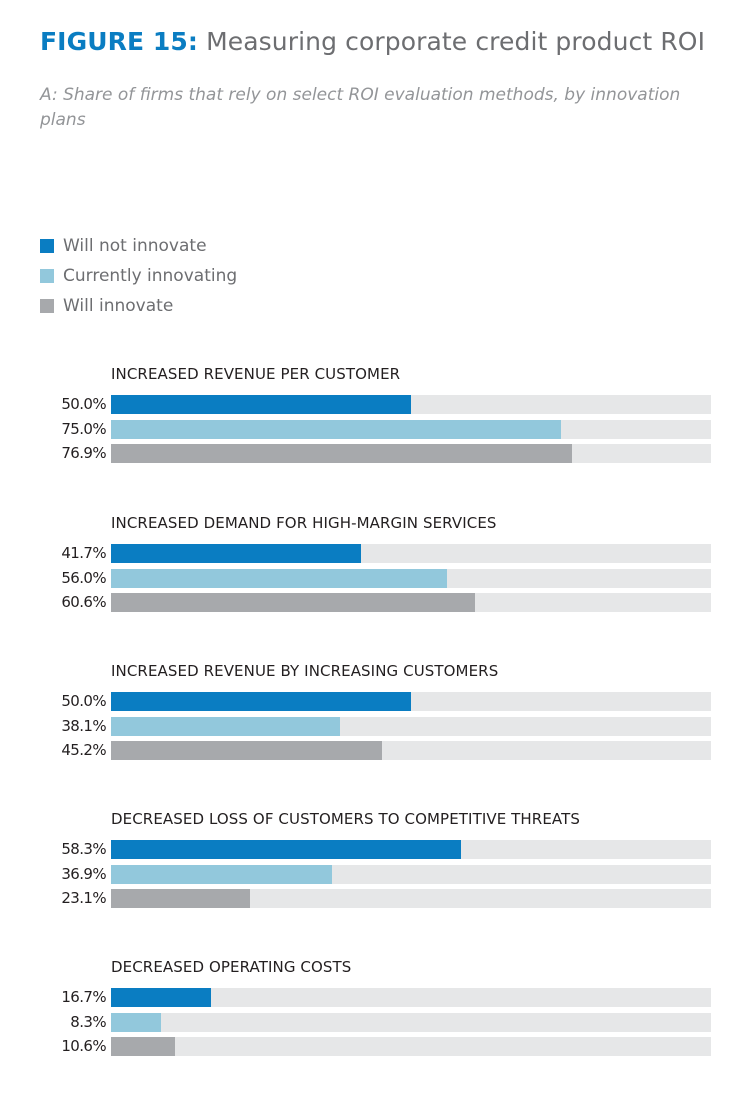  I want to click on data-label: 76.9%, so click(83, 453).